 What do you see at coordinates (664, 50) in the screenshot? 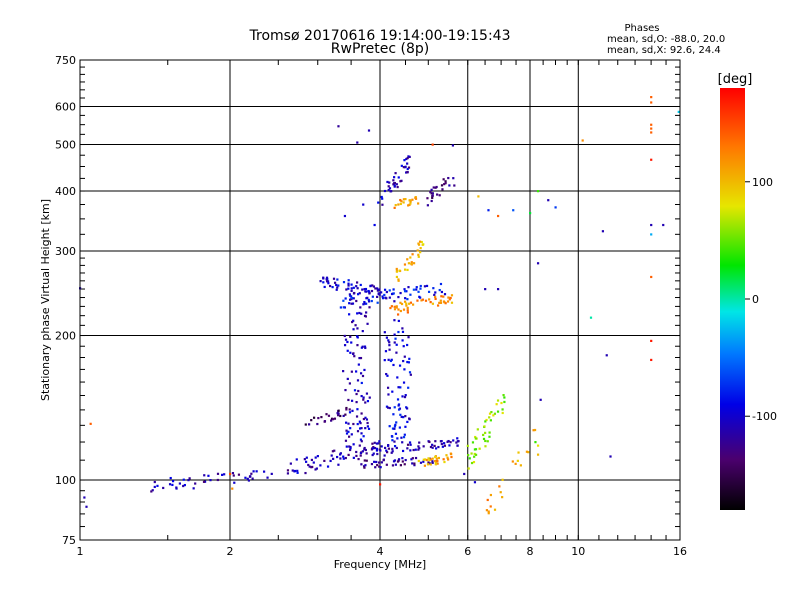
I see `phase-legend-x: mean, sd,X: 92.6, 24.4` at bounding box center [664, 50].